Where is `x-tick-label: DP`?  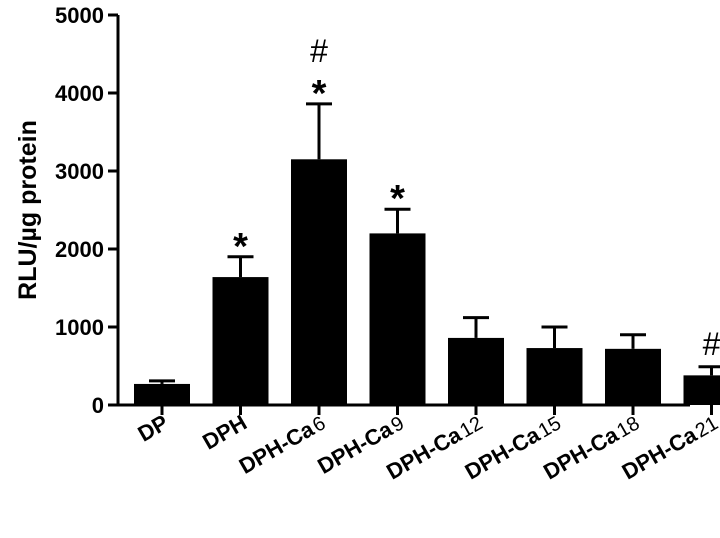
x-tick-label: DP is located at coordinates (153, 428).